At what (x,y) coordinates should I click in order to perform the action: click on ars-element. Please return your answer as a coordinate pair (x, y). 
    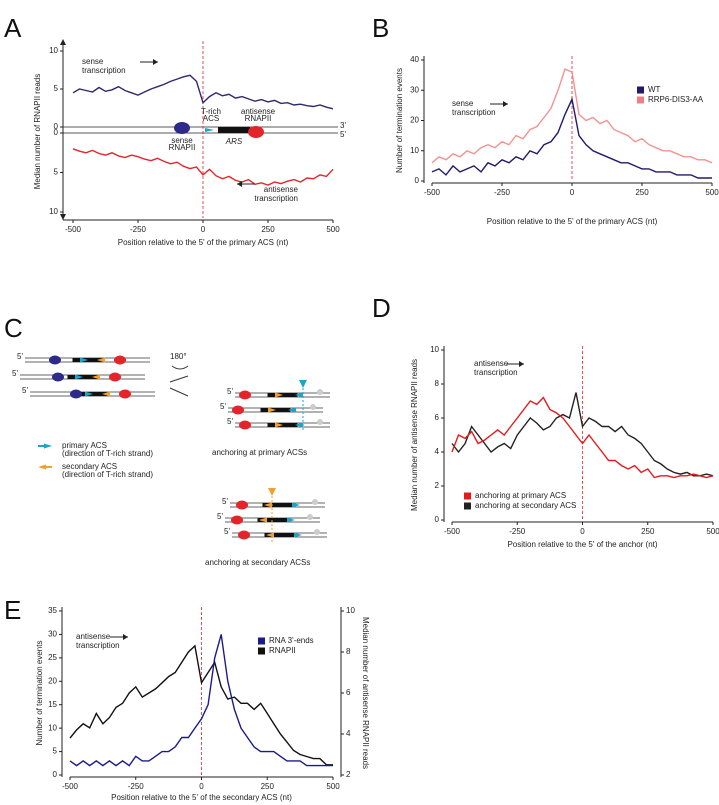
    Looking at the image, I should click on (234, 130).